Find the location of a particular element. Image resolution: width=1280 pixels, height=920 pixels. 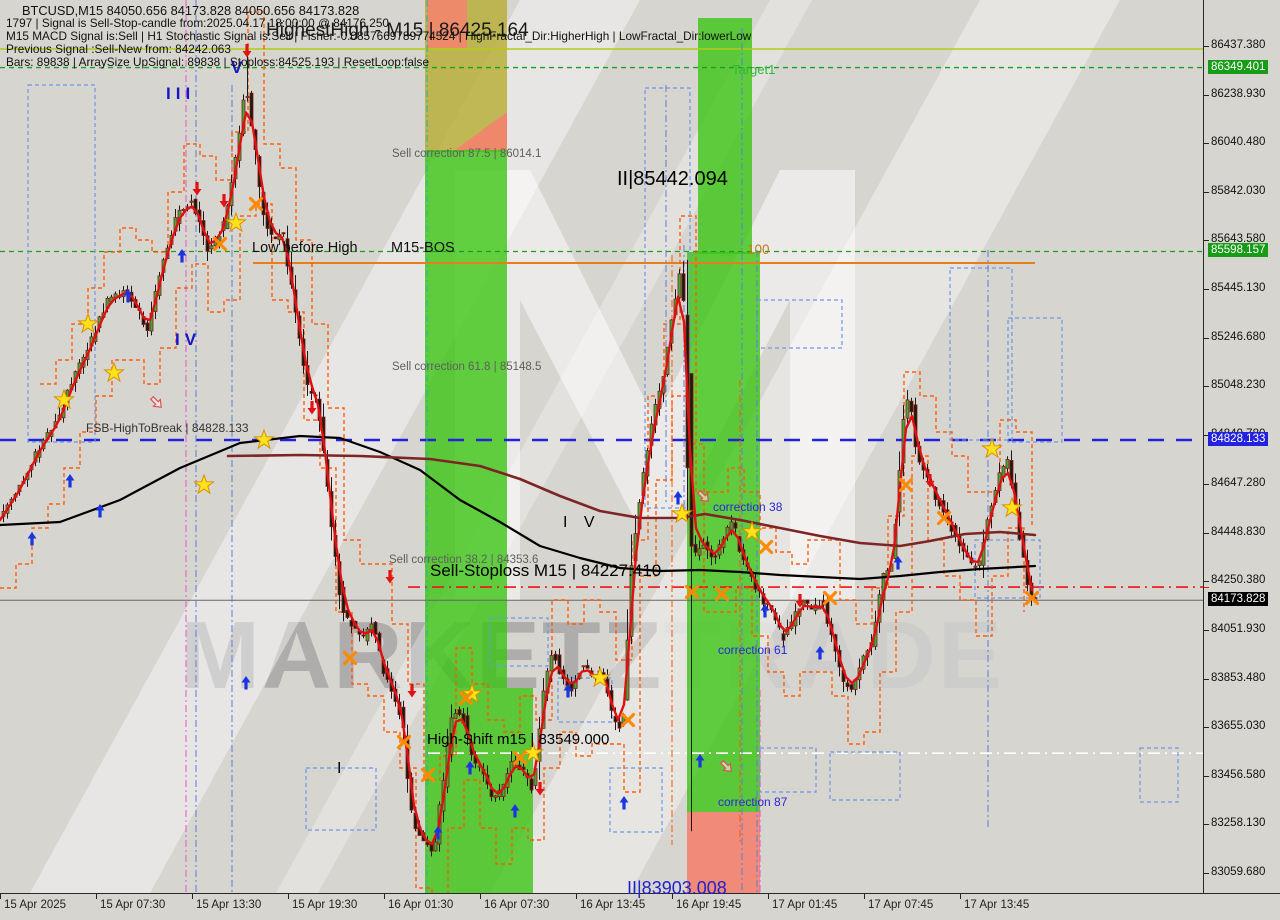

highest-high-label: HighestHigh - M15 | 86425.164 is located at coordinates (397, 30).